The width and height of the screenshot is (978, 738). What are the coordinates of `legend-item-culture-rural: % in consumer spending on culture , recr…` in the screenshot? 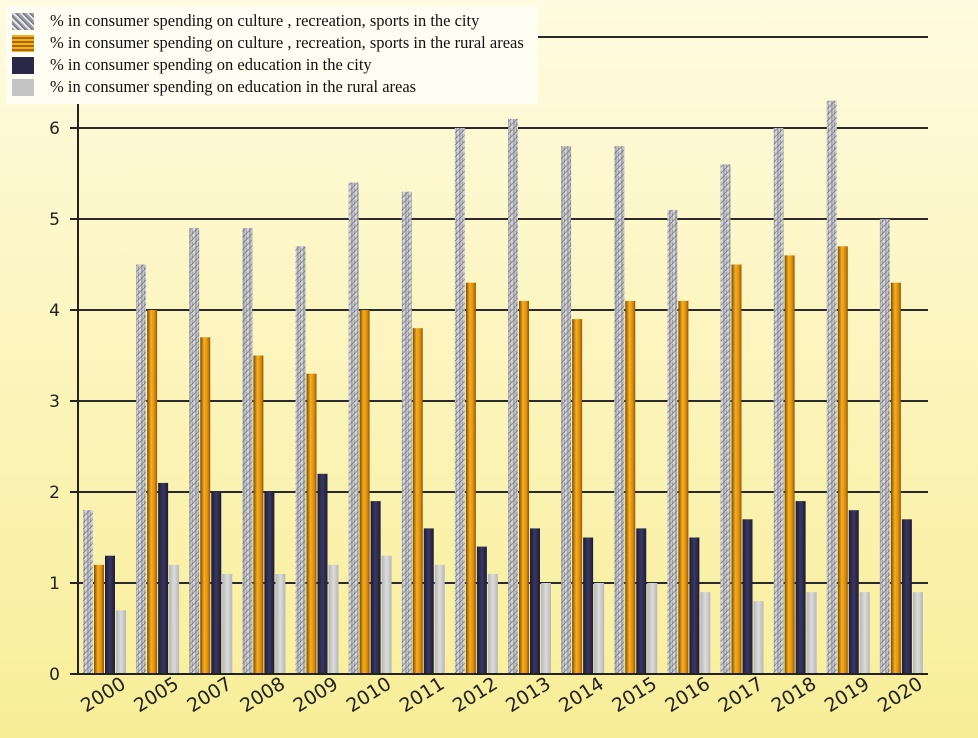 It's located at (268, 43).